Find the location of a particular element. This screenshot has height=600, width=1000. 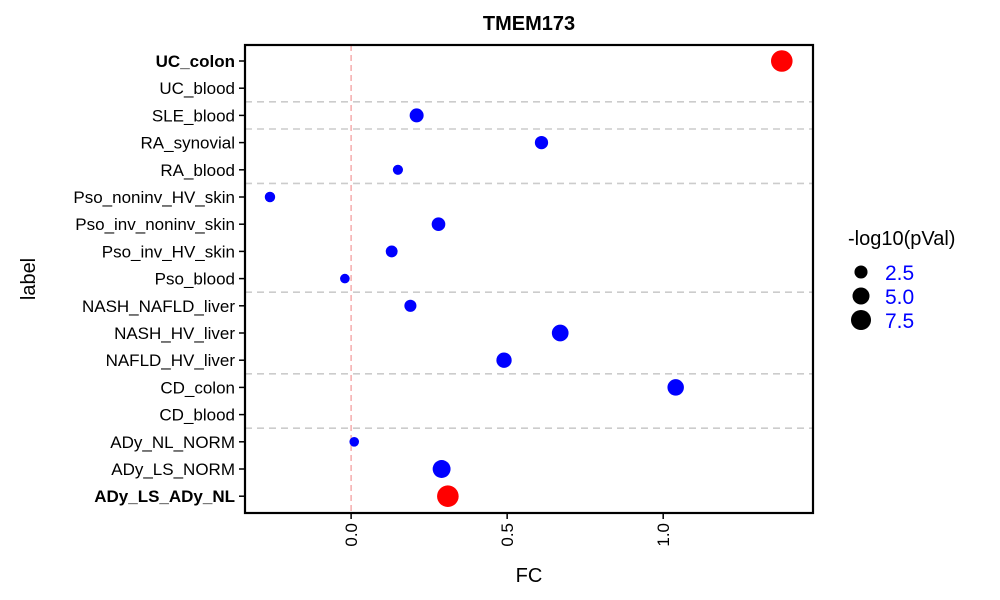

legend-entry-label: 7.5 is located at coordinates (899, 321).